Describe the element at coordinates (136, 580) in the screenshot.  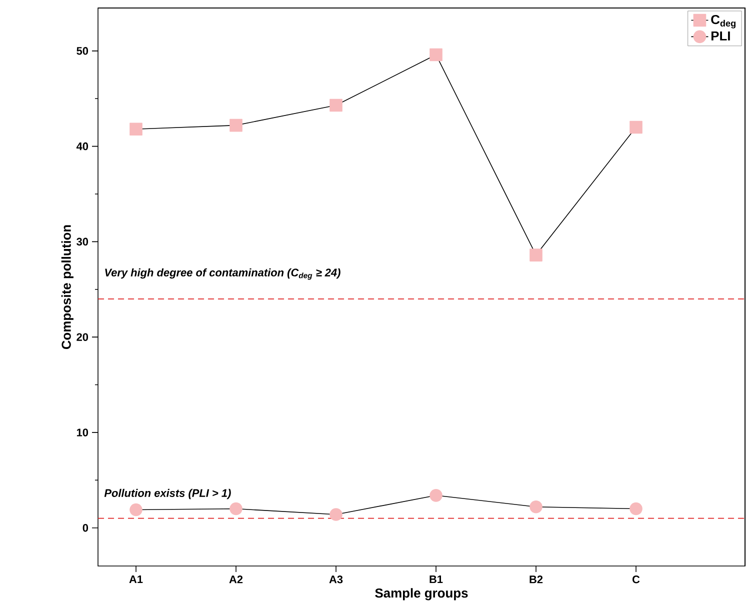
I see `x-tick-label: A1` at that location.